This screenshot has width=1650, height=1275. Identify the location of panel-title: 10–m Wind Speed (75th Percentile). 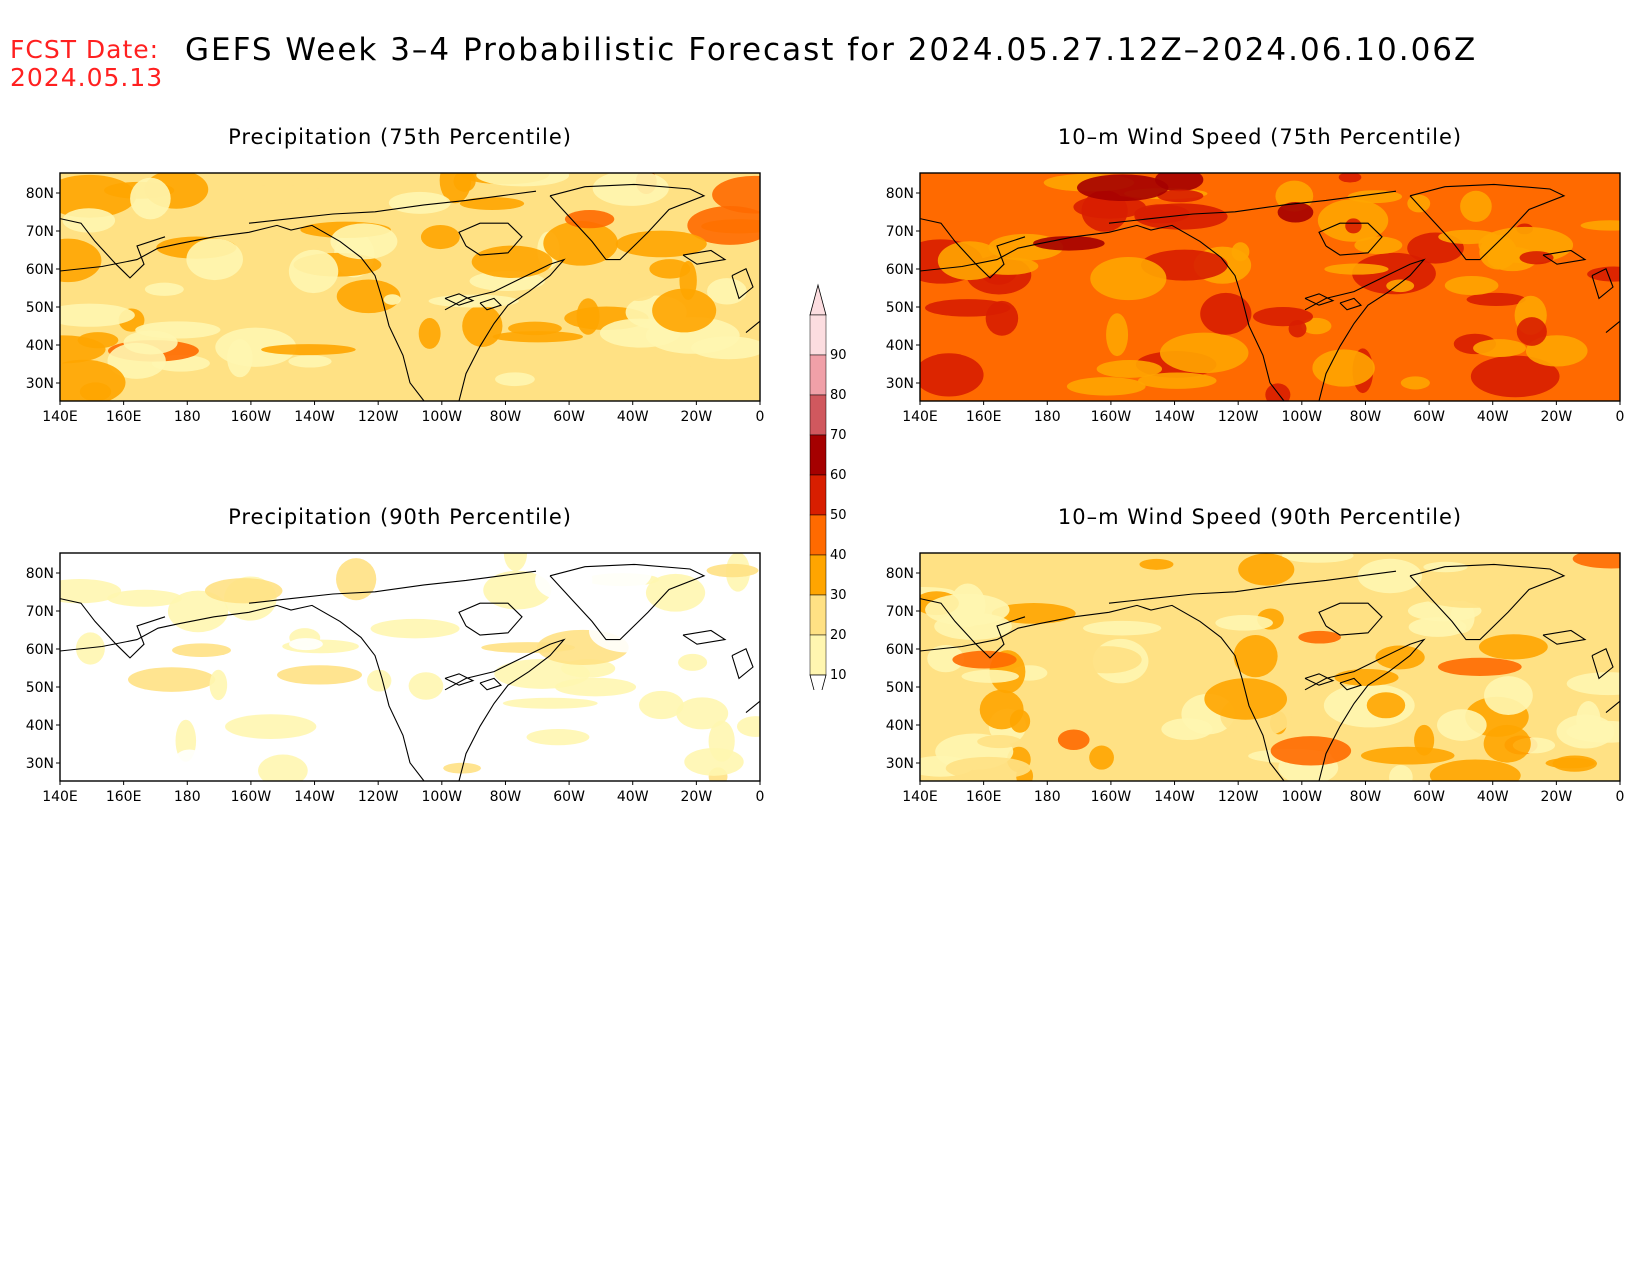
(1260, 137).